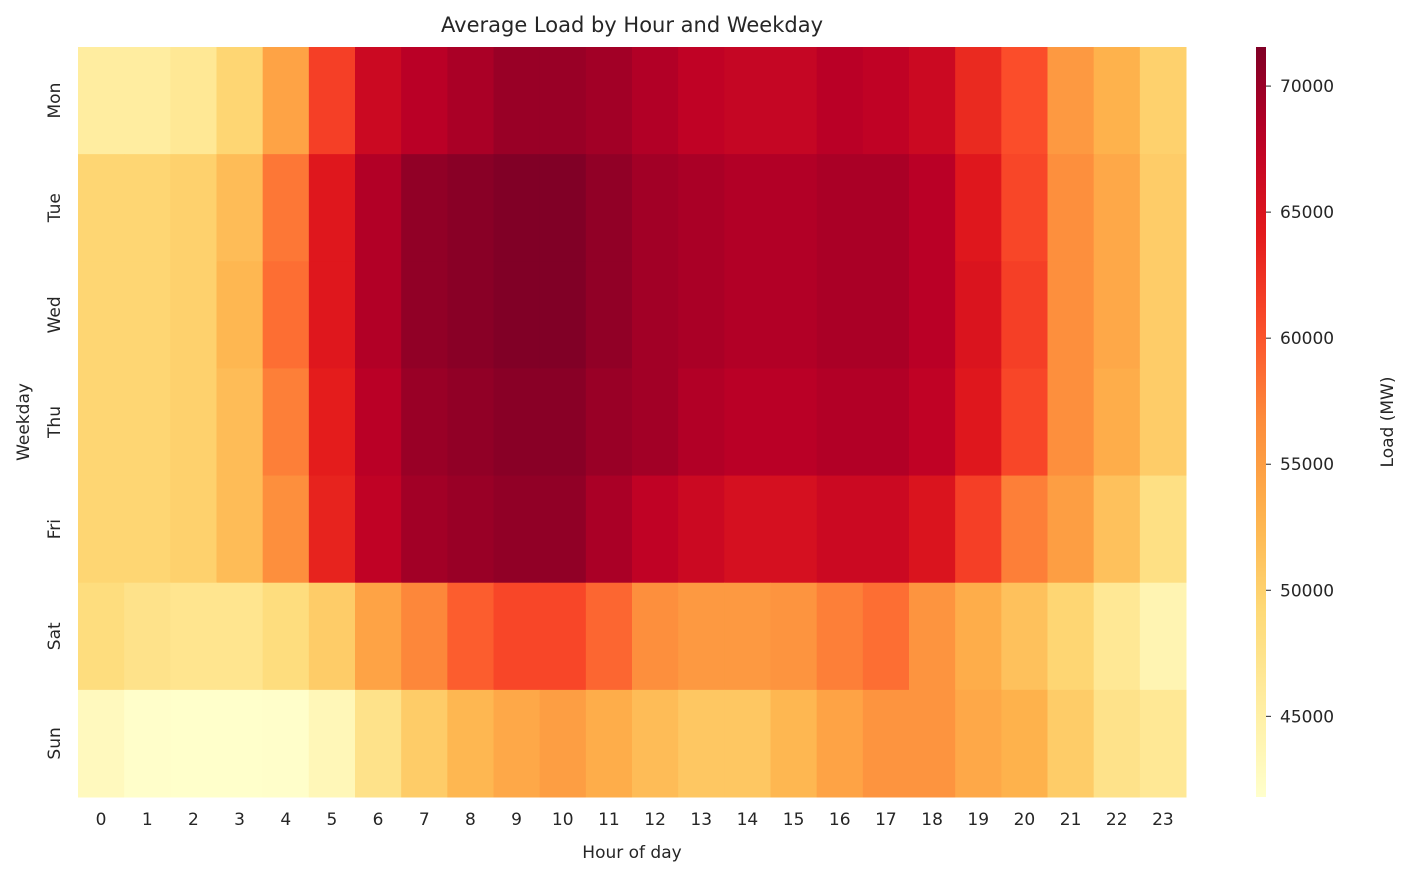 The height and width of the screenshot is (876, 1414). What do you see at coordinates (1261, 422) in the screenshot?
I see `colorbar` at bounding box center [1261, 422].